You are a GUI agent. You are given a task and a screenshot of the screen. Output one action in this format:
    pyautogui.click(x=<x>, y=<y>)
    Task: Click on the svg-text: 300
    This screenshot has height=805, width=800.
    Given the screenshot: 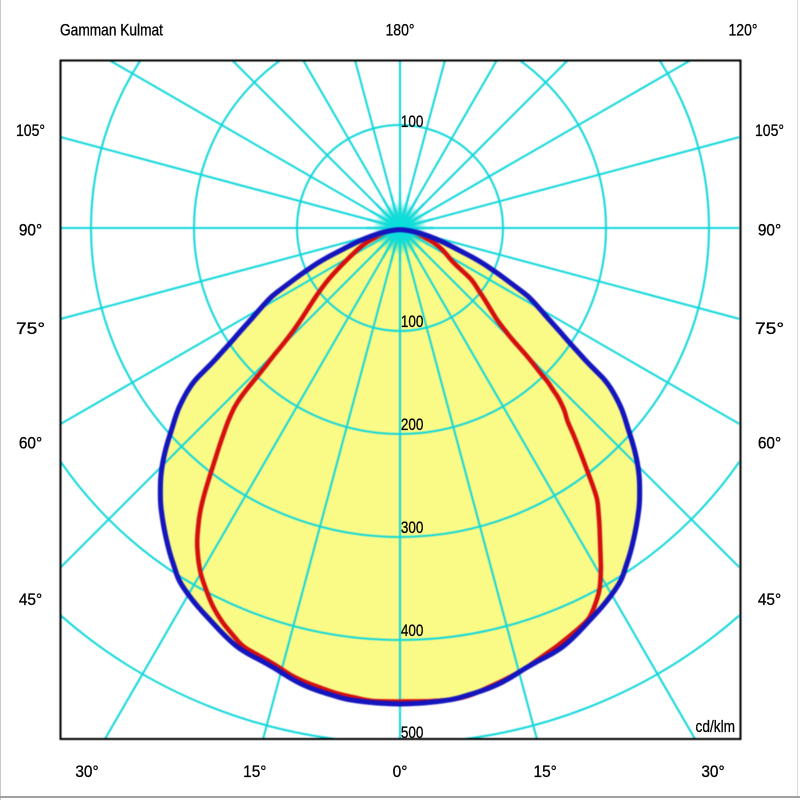 What is the action you would take?
    pyautogui.click(x=412, y=528)
    